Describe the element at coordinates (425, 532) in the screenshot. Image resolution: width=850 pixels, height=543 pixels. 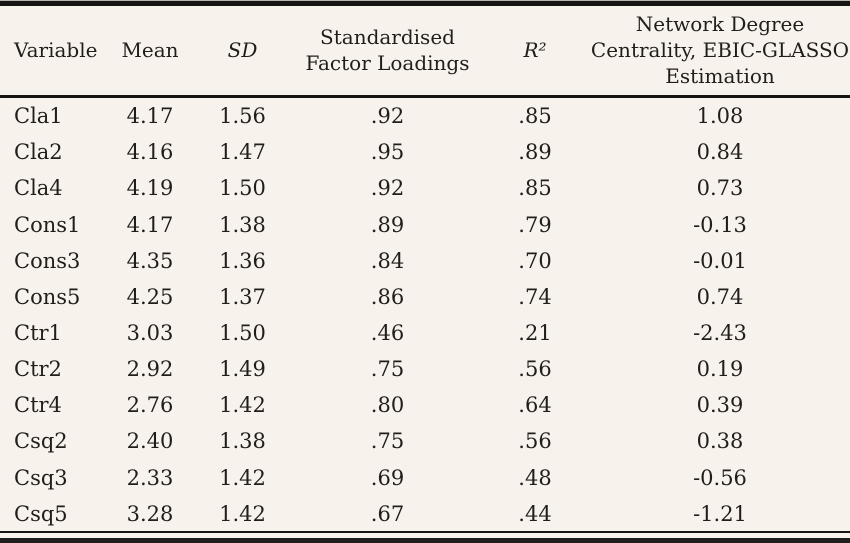
I see `bottom-thin-rule` at that location.